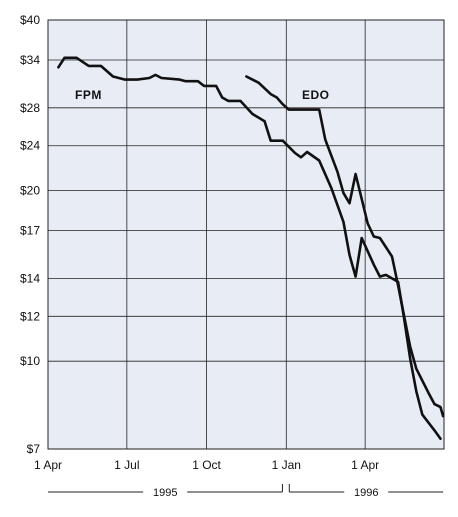 This screenshot has height=517, width=458. I want to click on series-labels: FPM EDO, so click(202, 95).